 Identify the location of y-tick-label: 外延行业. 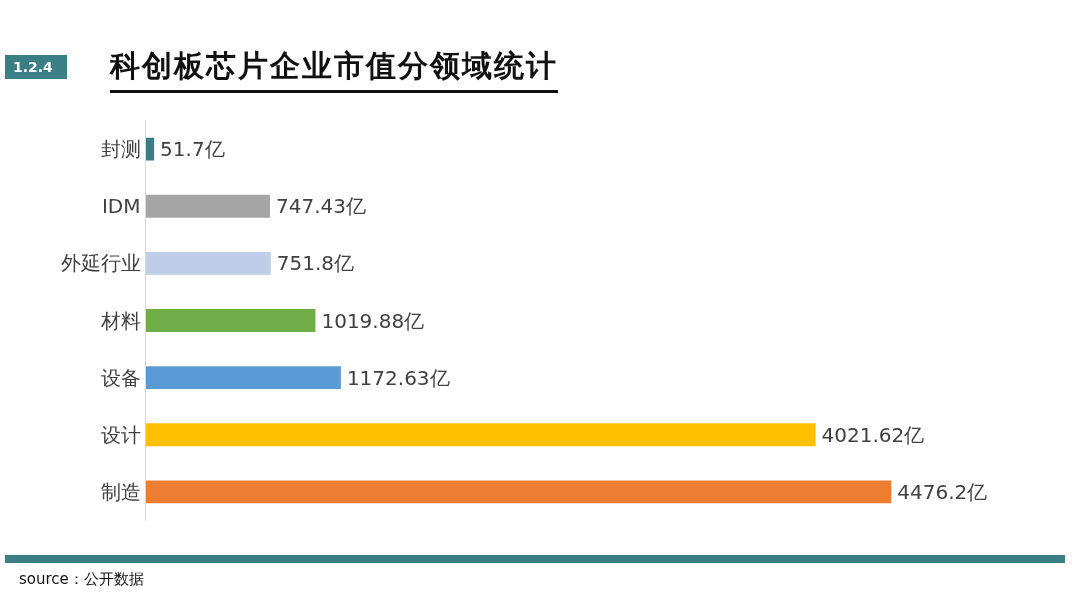
(100, 263).